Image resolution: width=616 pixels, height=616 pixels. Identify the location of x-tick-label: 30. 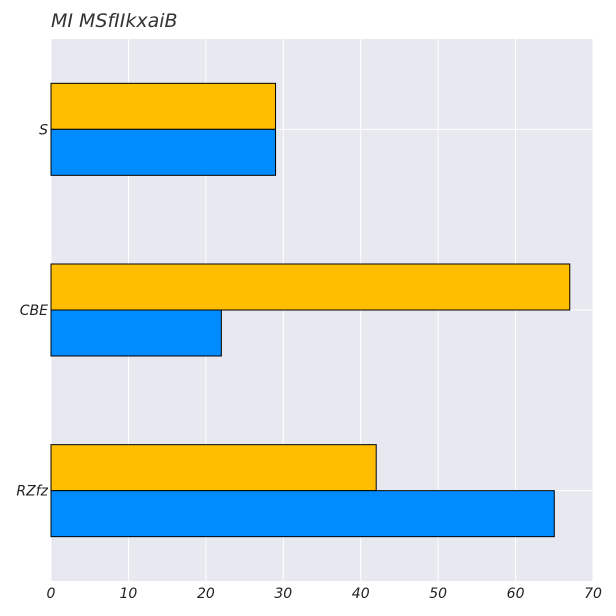
(283, 594).